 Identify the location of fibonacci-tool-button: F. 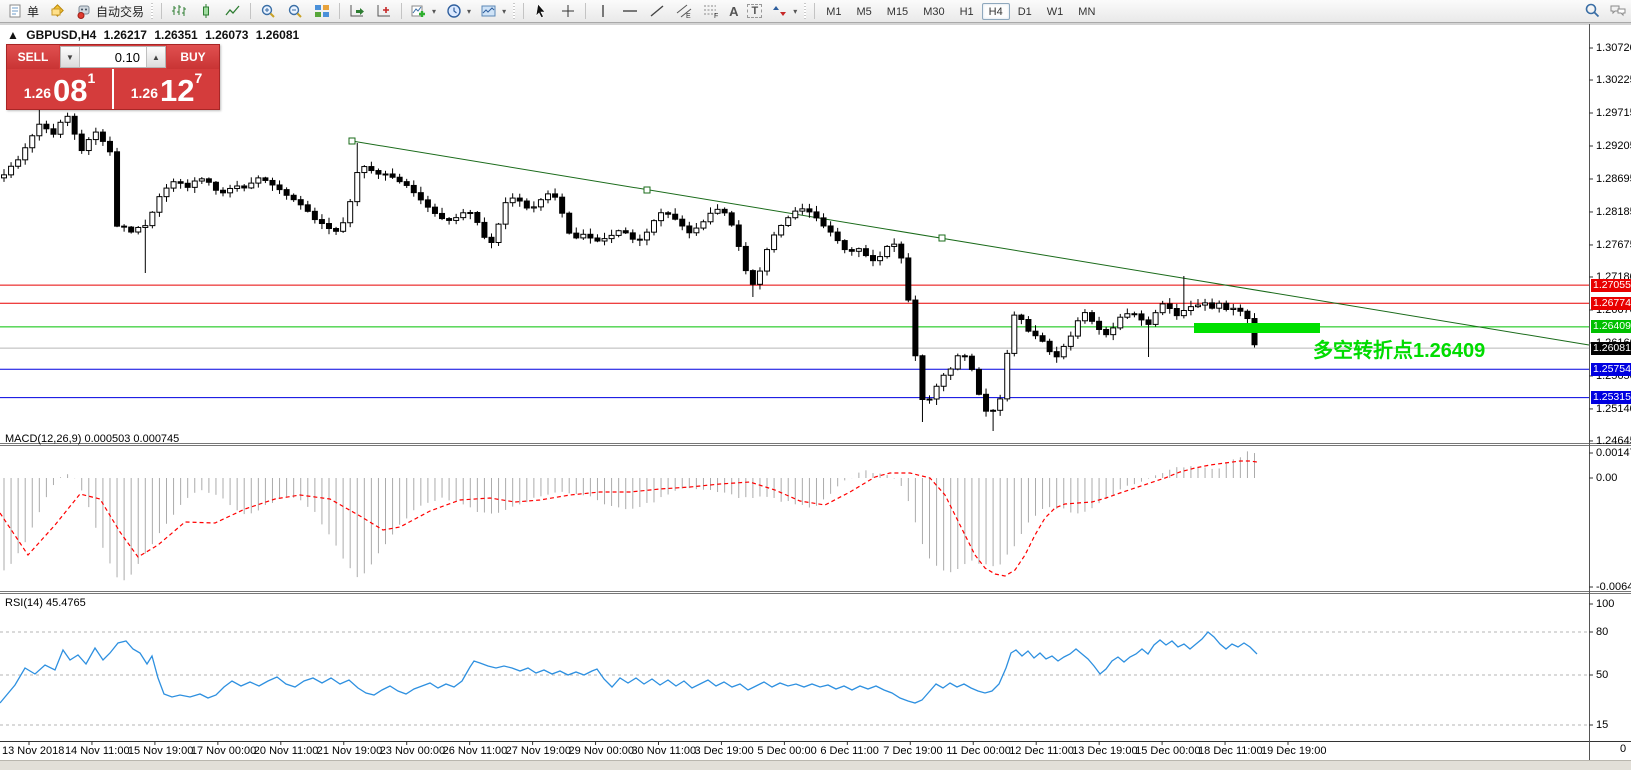
(711, 11).